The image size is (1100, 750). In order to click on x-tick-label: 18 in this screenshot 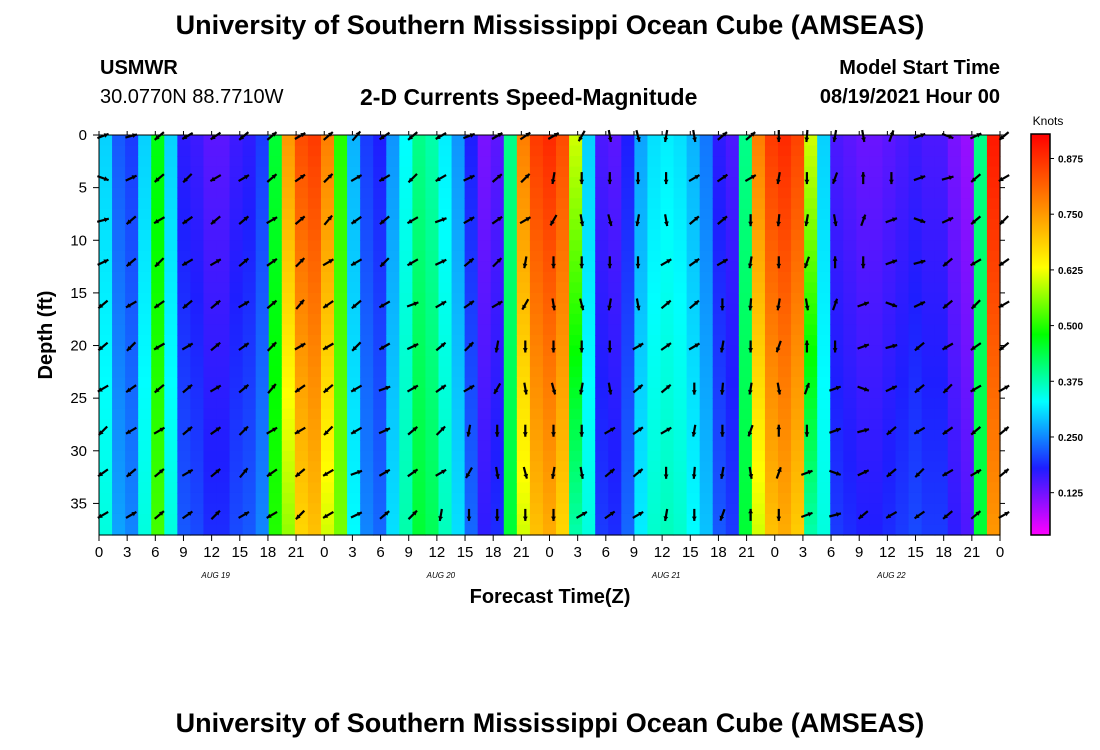, I will do `click(493, 552)`.